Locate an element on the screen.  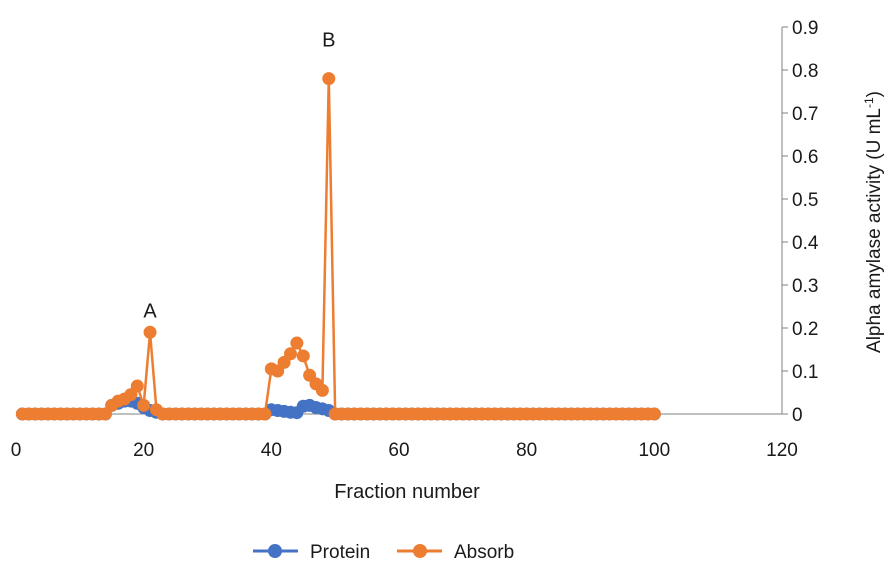
y-tick-label: 0.7 is located at coordinates (805, 114).